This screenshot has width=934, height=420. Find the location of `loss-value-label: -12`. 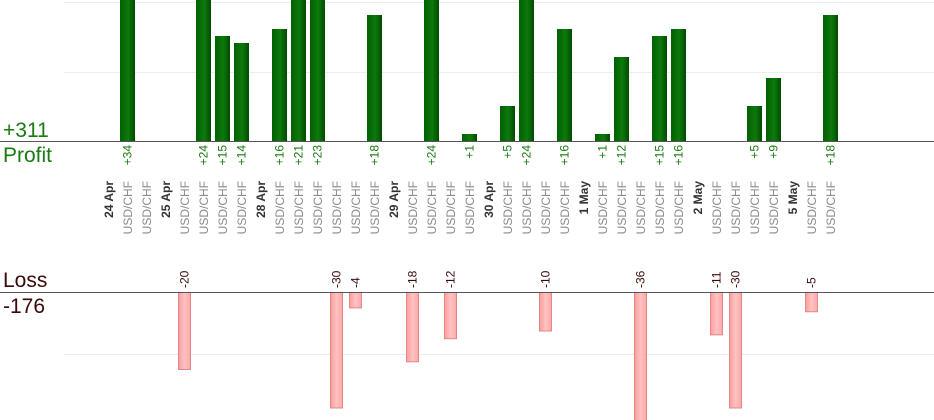

loss-value-label: -12 is located at coordinates (451, 279).